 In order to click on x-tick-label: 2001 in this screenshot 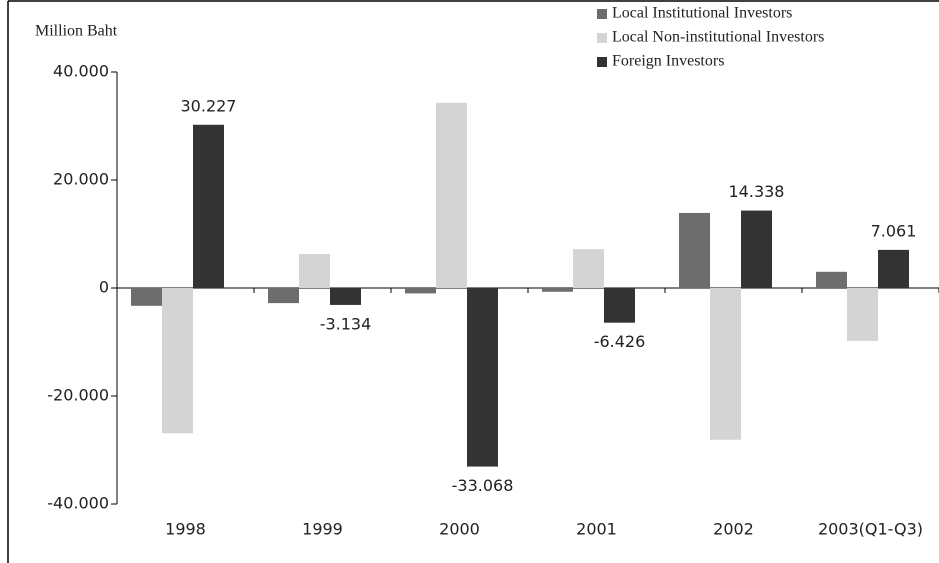, I will do `click(596, 529)`.